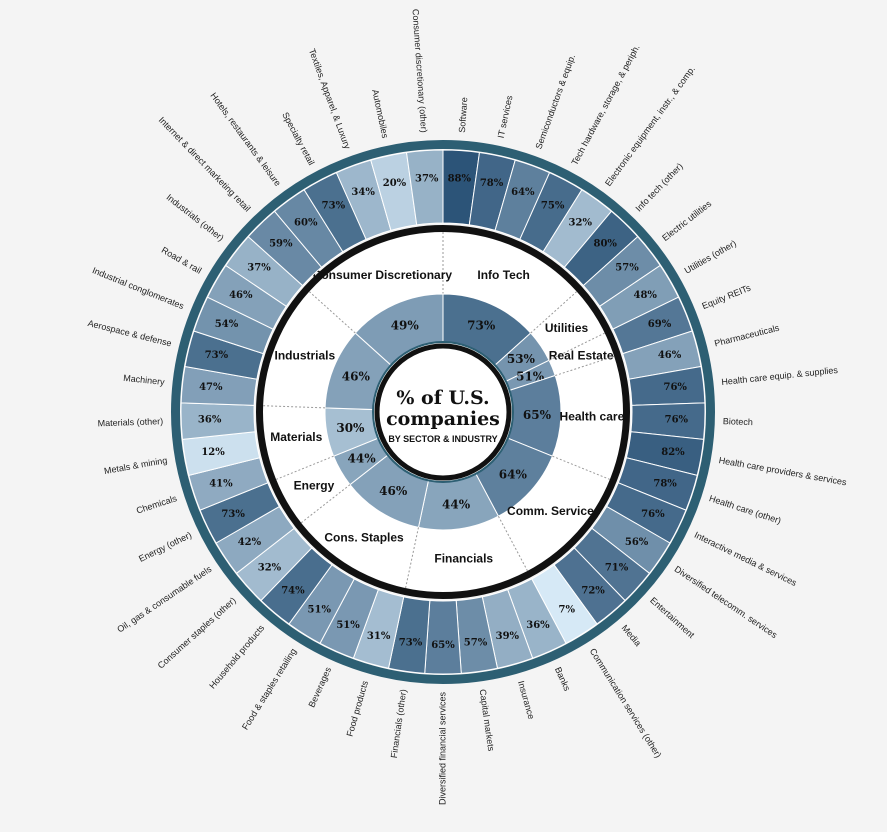 Image resolution: width=887 pixels, height=832 pixels. What do you see at coordinates (130, 333) in the screenshot?
I see `industry-label: Aerospace & defense` at bounding box center [130, 333].